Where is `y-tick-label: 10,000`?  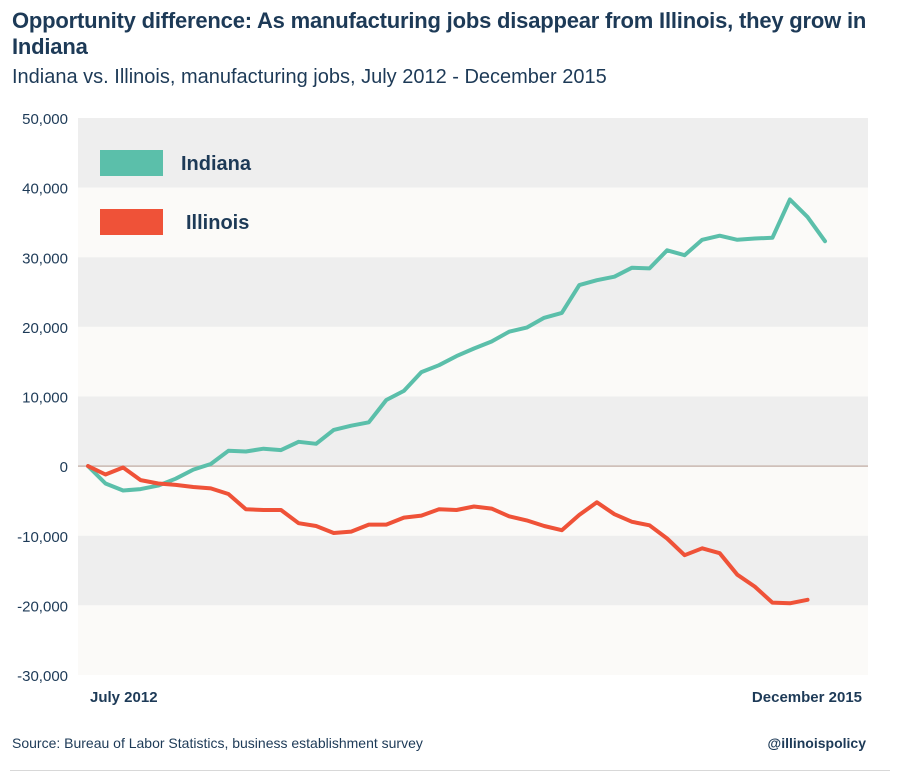
y-tick-label: 10,000 is located at coordinates (45, 398).